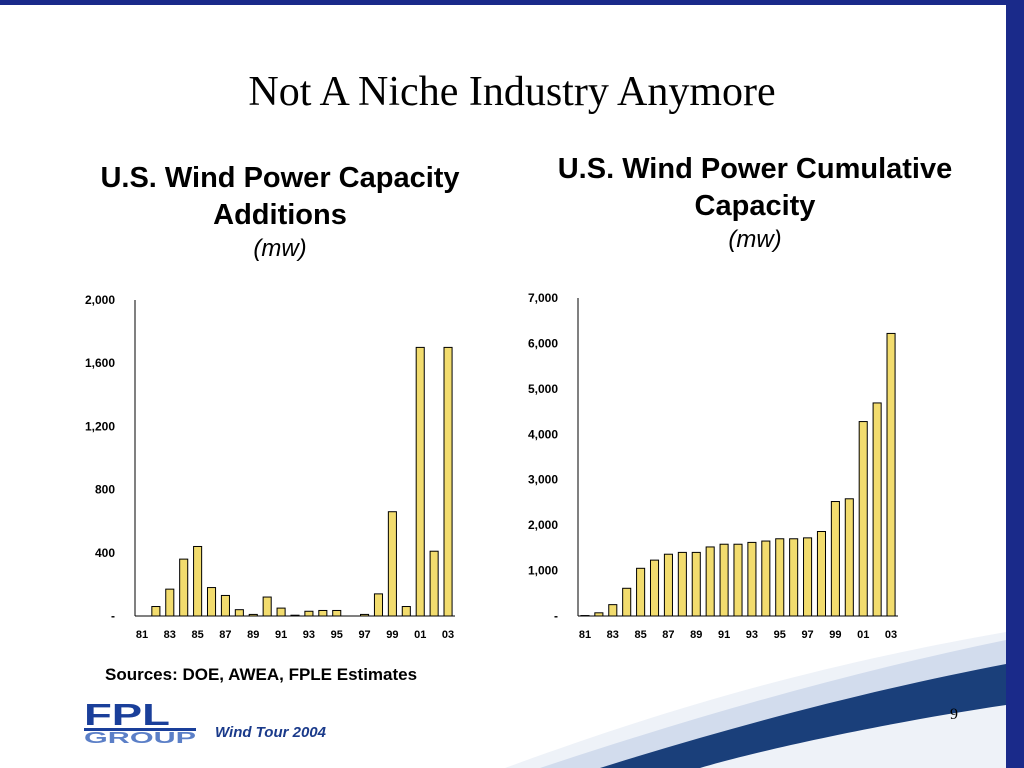 The image size is (1024, 768). Describe the element at coordinates (253, 635) in the screenshot. I see `additions-xtick-label: 89` at that location.